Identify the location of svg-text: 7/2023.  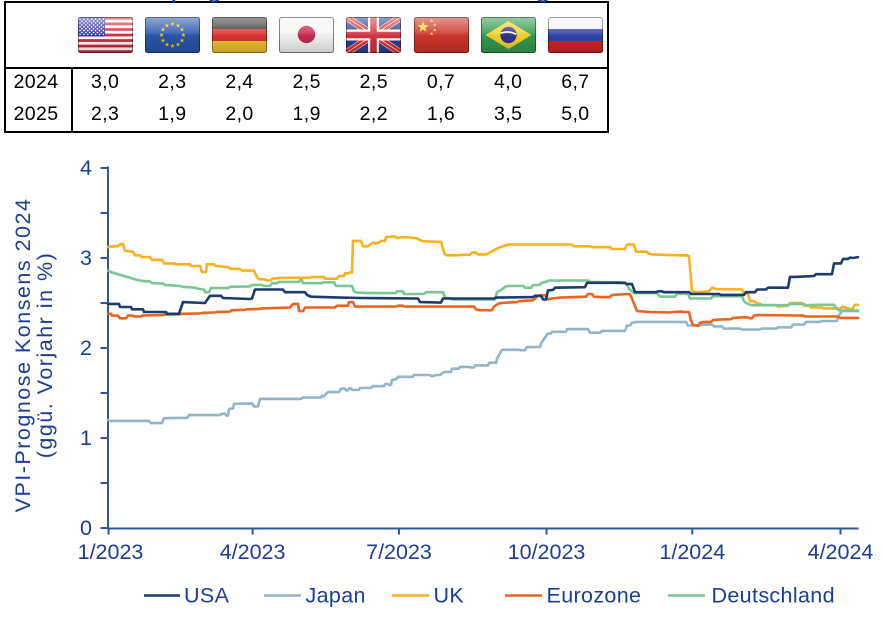
(399, 552).